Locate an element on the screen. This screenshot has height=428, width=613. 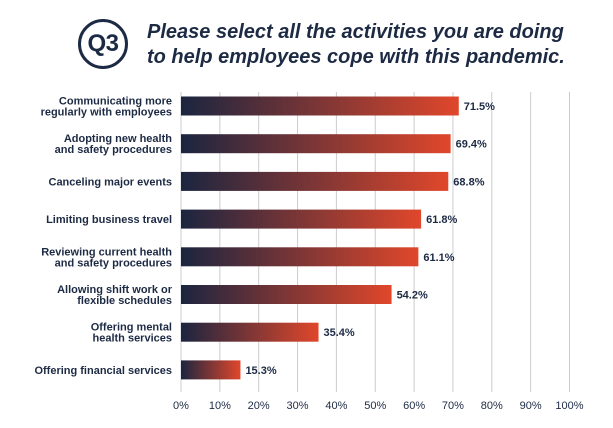
category-label: Allowing shift work or flexible schedules is located at coordinates (115, 295).